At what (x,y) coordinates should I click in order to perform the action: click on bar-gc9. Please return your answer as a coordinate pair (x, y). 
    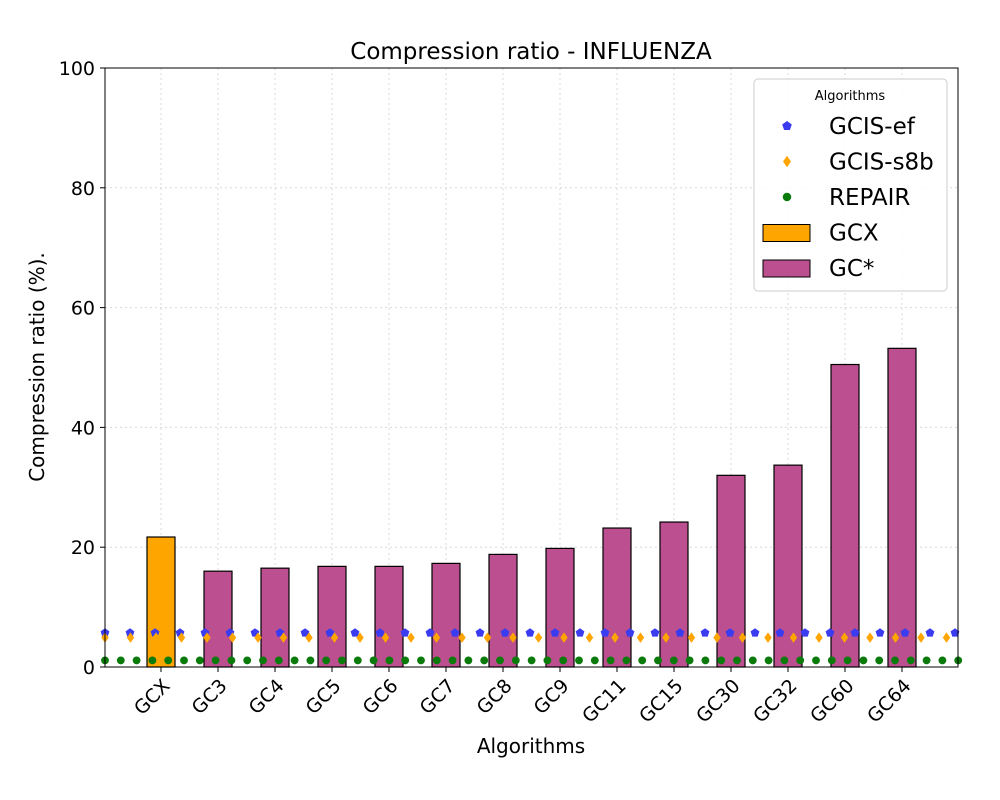
    Looking at the image, I should click on (560, 607).